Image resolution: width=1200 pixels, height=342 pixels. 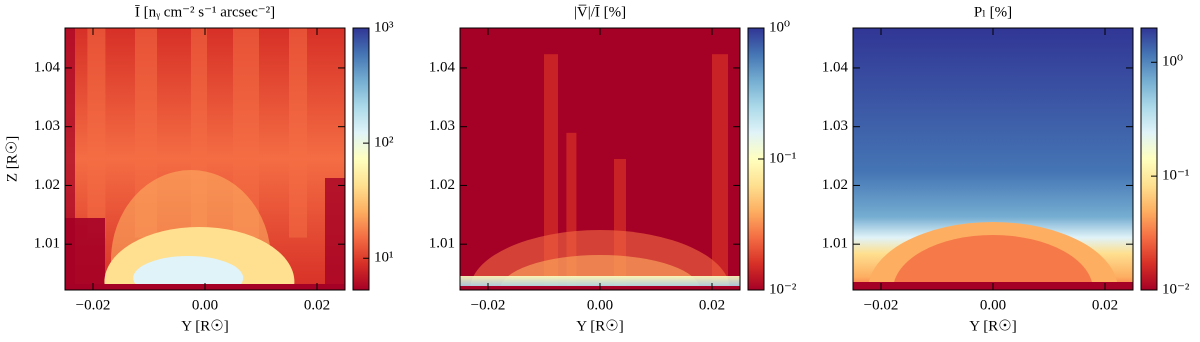 What do you see at coordinates (993, 12) in the screenshot?
I see `chart-title: Pₗ [%]` at bounding box center [993, 12].